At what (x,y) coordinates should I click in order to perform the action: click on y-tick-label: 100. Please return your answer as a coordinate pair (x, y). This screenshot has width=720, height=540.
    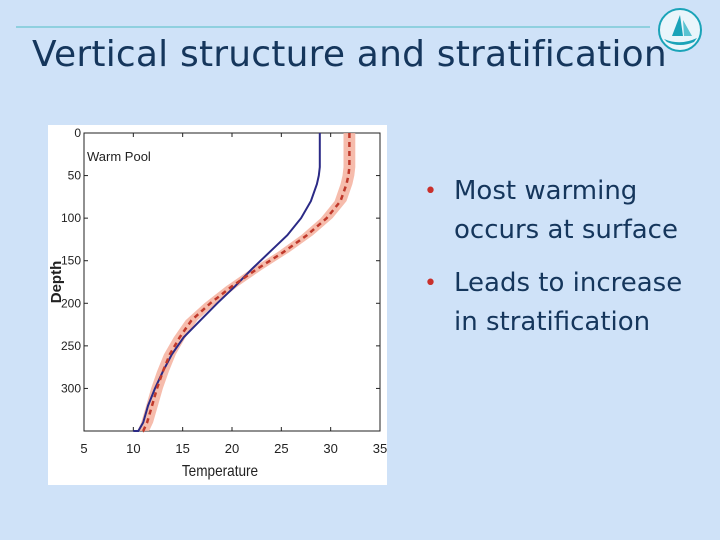
    Looking at the image, I should click on (71, 218).